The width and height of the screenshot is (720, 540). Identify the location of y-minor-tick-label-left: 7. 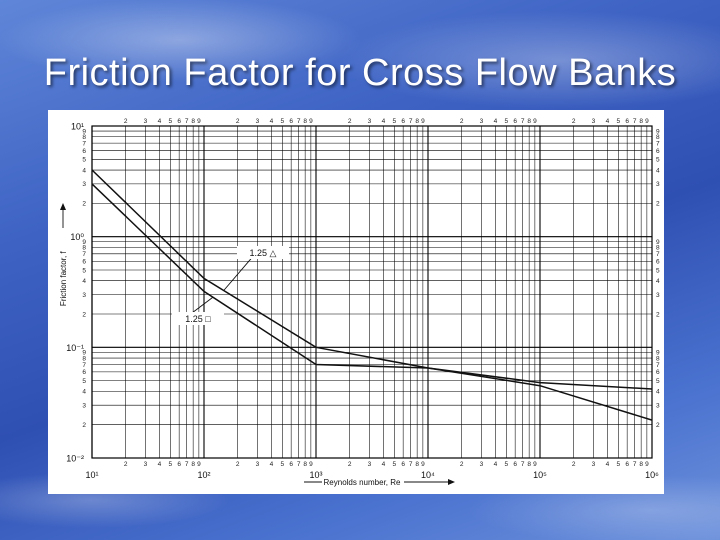
(84, 254).